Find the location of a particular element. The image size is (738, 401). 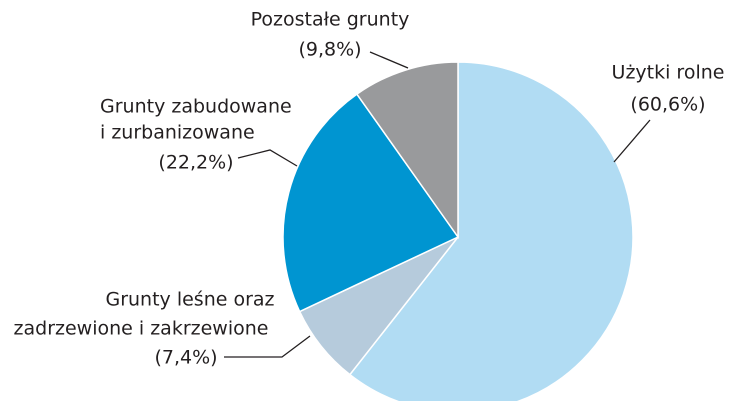

slice-label: Użytki rolne is located at coordinates (668, 73).